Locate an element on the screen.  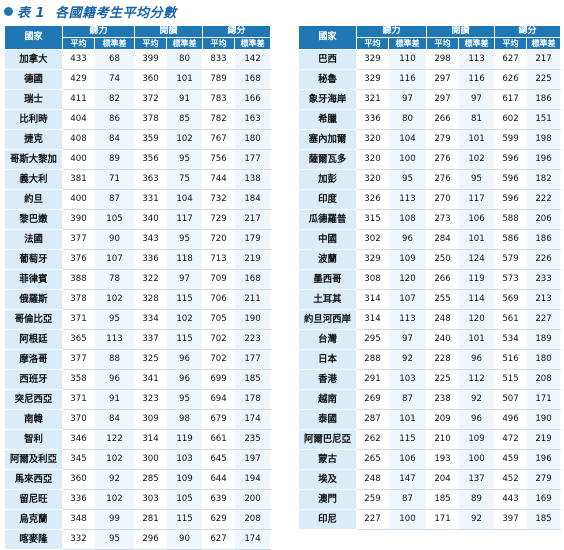
sd-cell: 100 is located at coordinates (477, 459).